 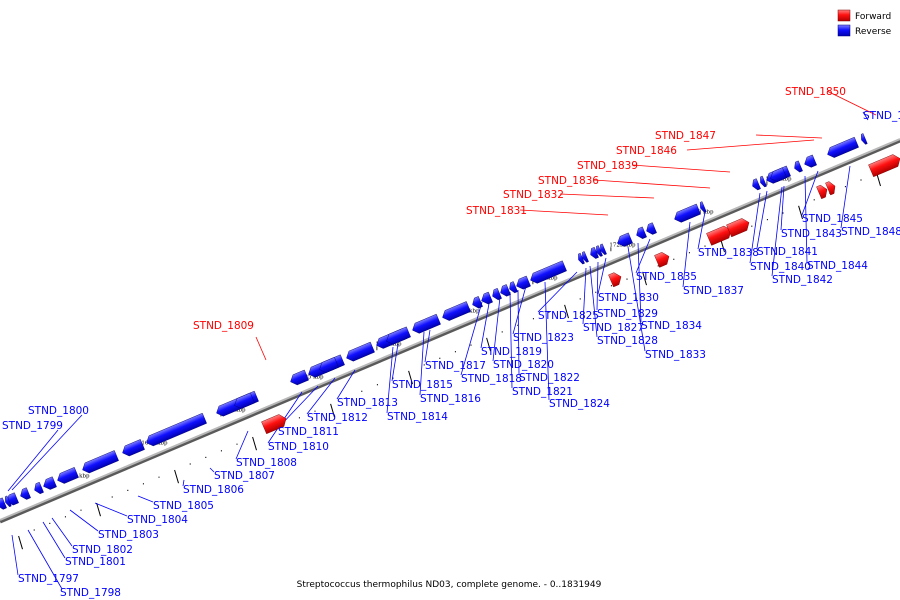 What do you see at coordinates (337, 418) in the screenshot?
I see `gene-label-stnd-1812: STND_1812` at bounding box center [337, 418].